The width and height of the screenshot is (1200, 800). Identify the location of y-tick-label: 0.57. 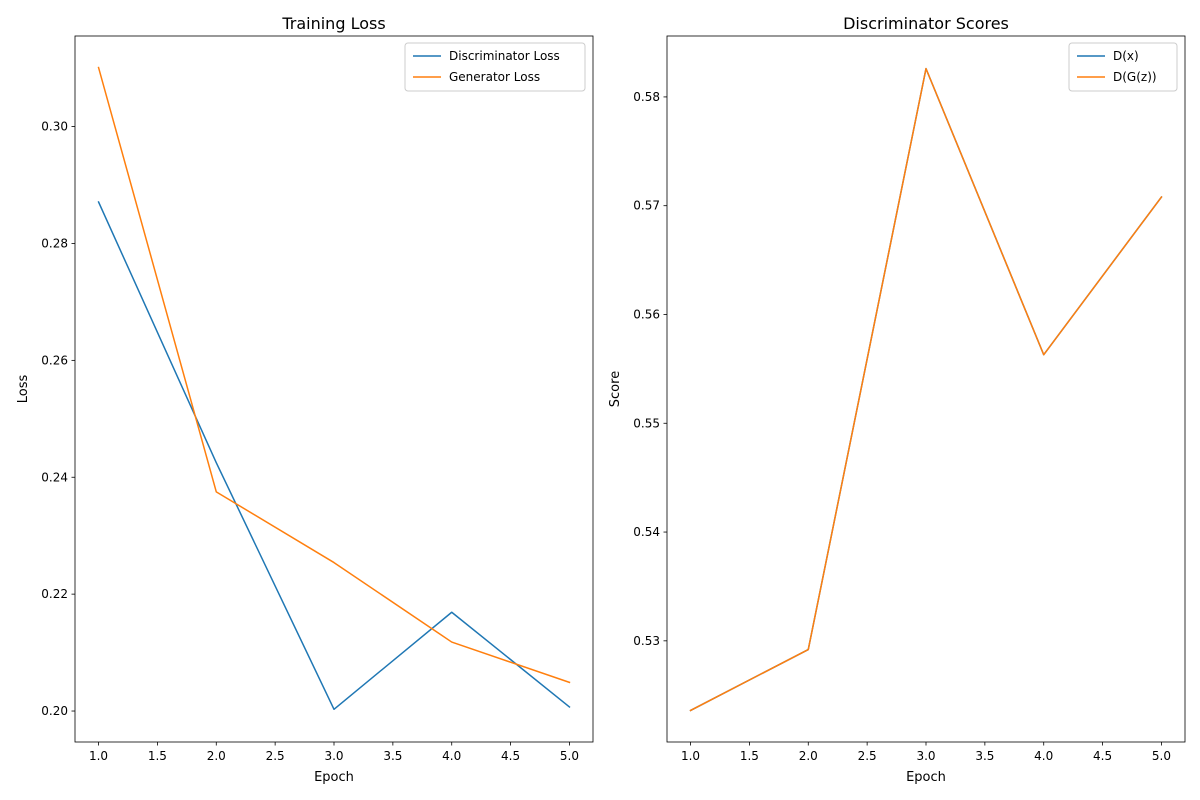
(646, 206).